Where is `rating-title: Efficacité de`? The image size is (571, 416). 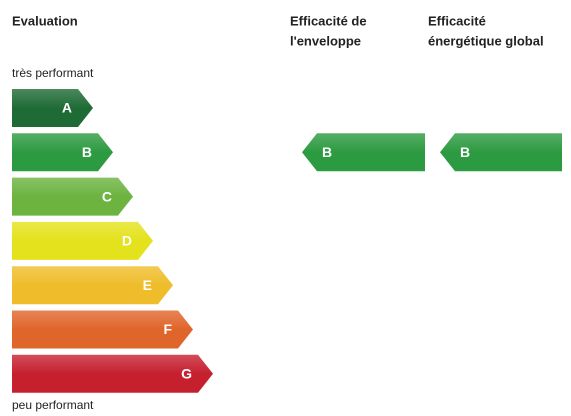
rating-title: Efficacité de is located at coordinates (328, 20).